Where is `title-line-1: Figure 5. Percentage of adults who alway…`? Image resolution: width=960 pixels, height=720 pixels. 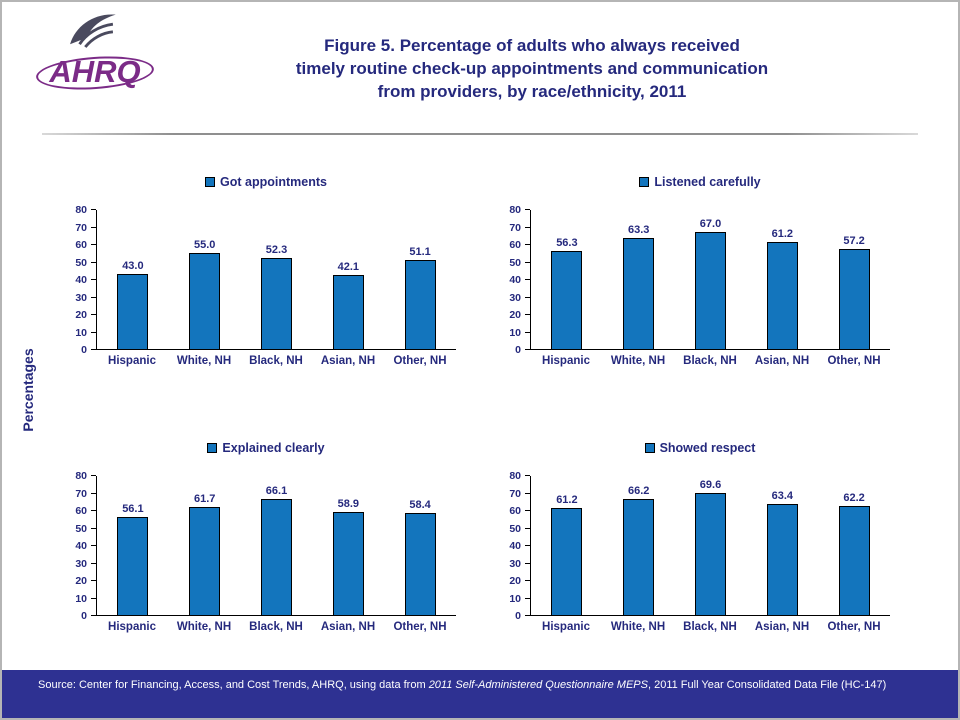 title-line-1: Figure 5. Percentage of adults who alway… is located at coordinates (532, 45).